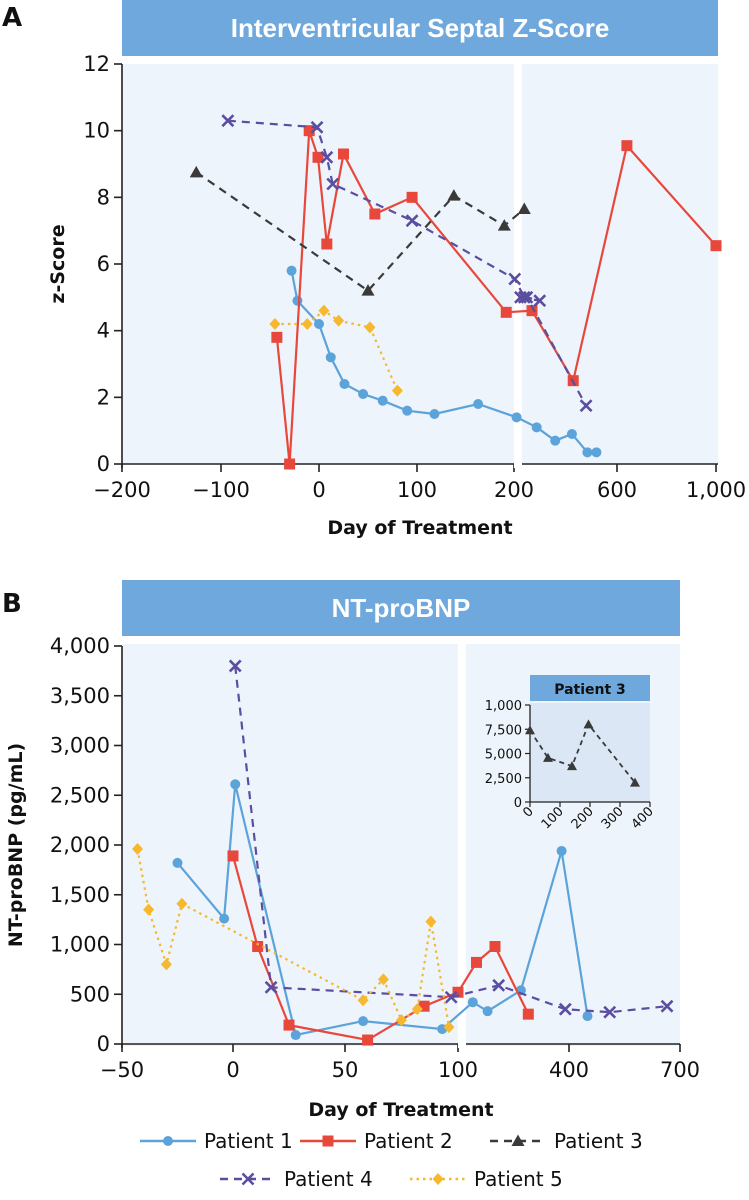 This screenshot has width=749, height=1200. What do you see at coordinates (462, 1043) in the screenshot?
I see `panel-b-axis-break-gap` at bounding box center [462, 1043].